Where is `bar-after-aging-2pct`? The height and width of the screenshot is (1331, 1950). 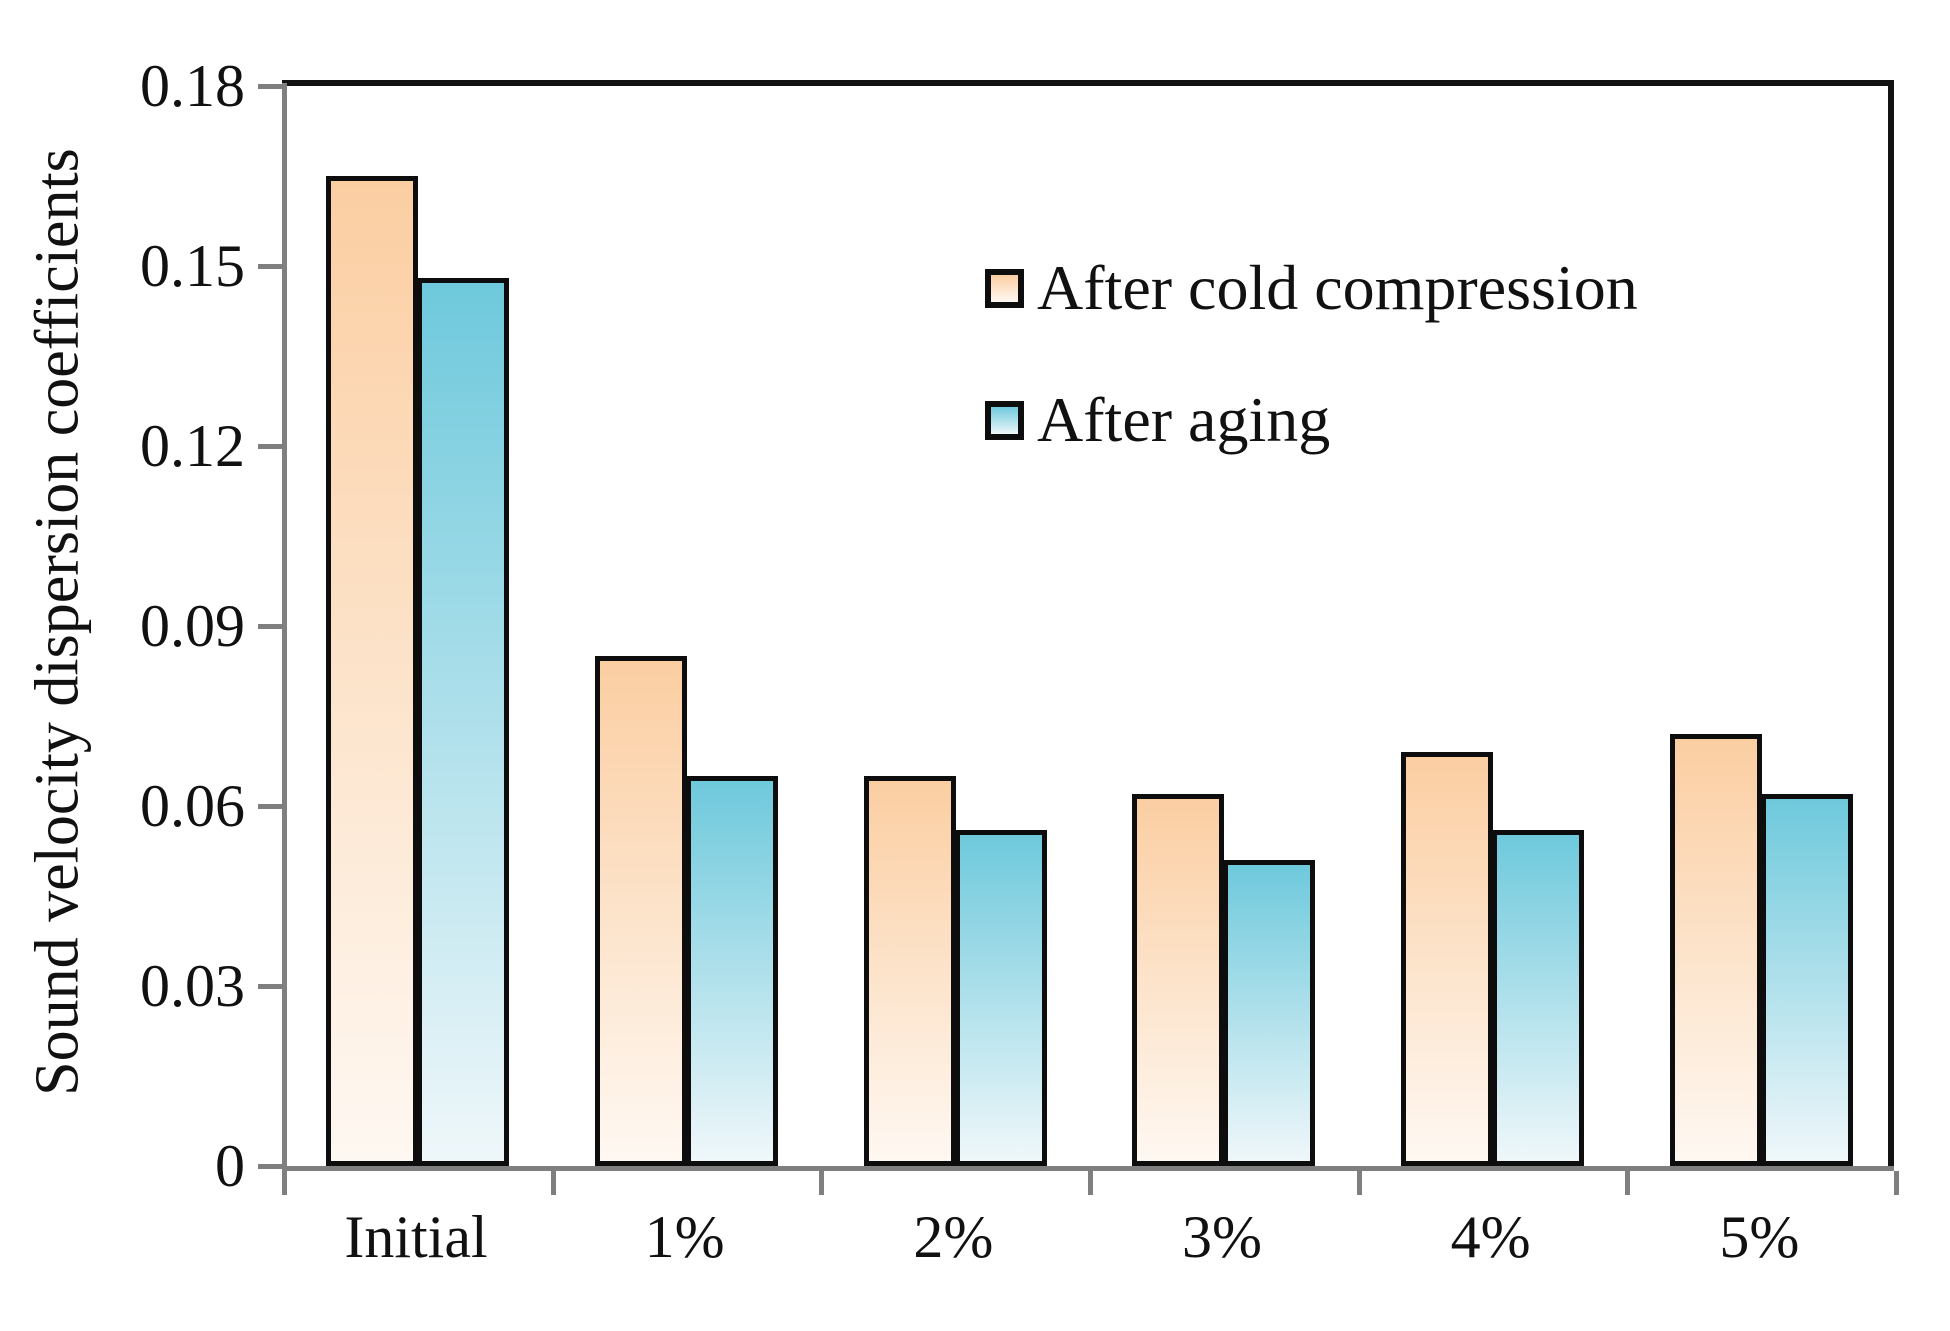 bar-after-aging-2pct is located at coordinates (1000, 998).